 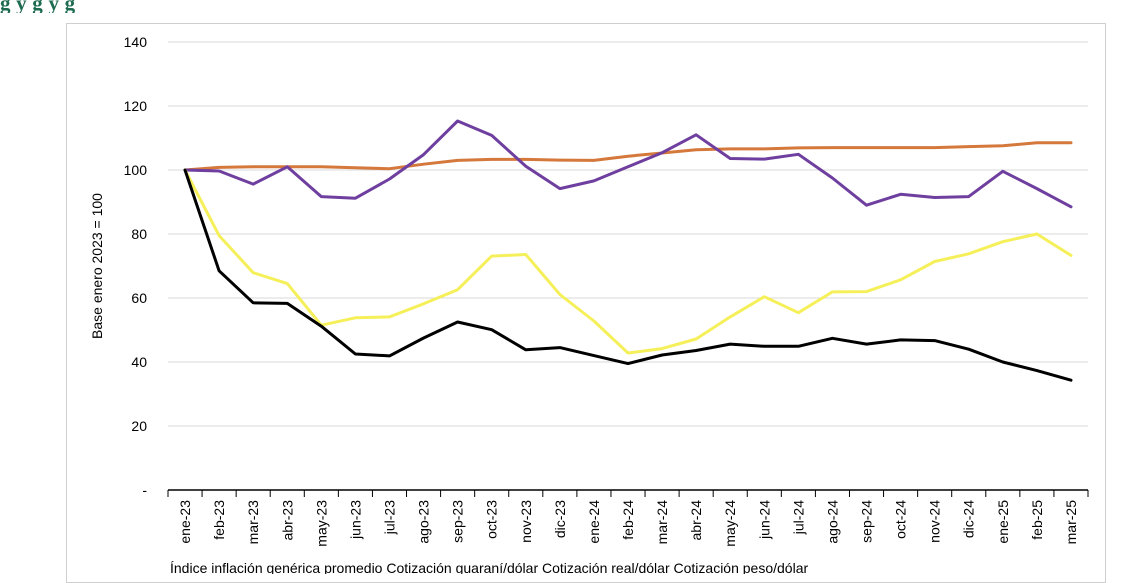 What do you see at coordinates (935, 521) in the screenshot?
I see `x-tick-label: nov-24` at bounding box center [935, 521].